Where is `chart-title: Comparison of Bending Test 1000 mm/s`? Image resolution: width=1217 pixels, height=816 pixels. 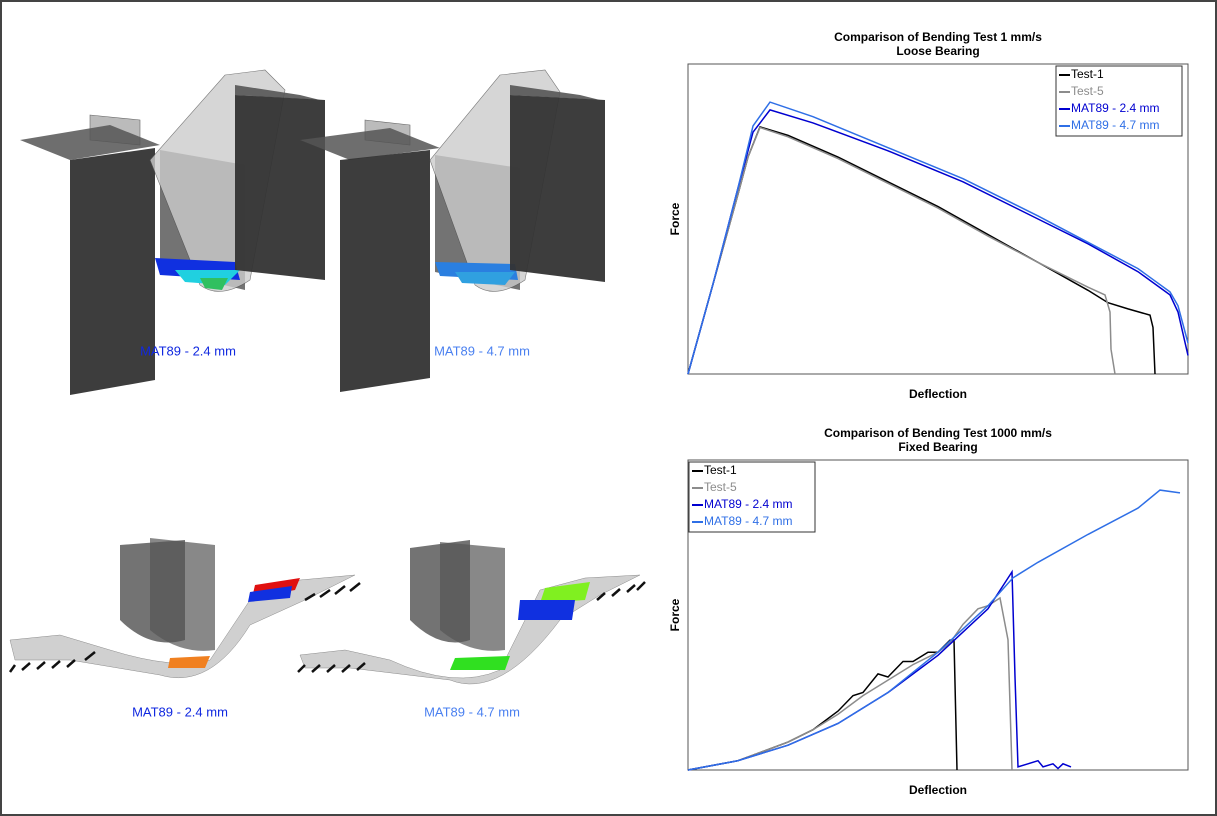 chart-title: Comparison of Bending Test 1000 mm/s is located at coordinates (938, 433).